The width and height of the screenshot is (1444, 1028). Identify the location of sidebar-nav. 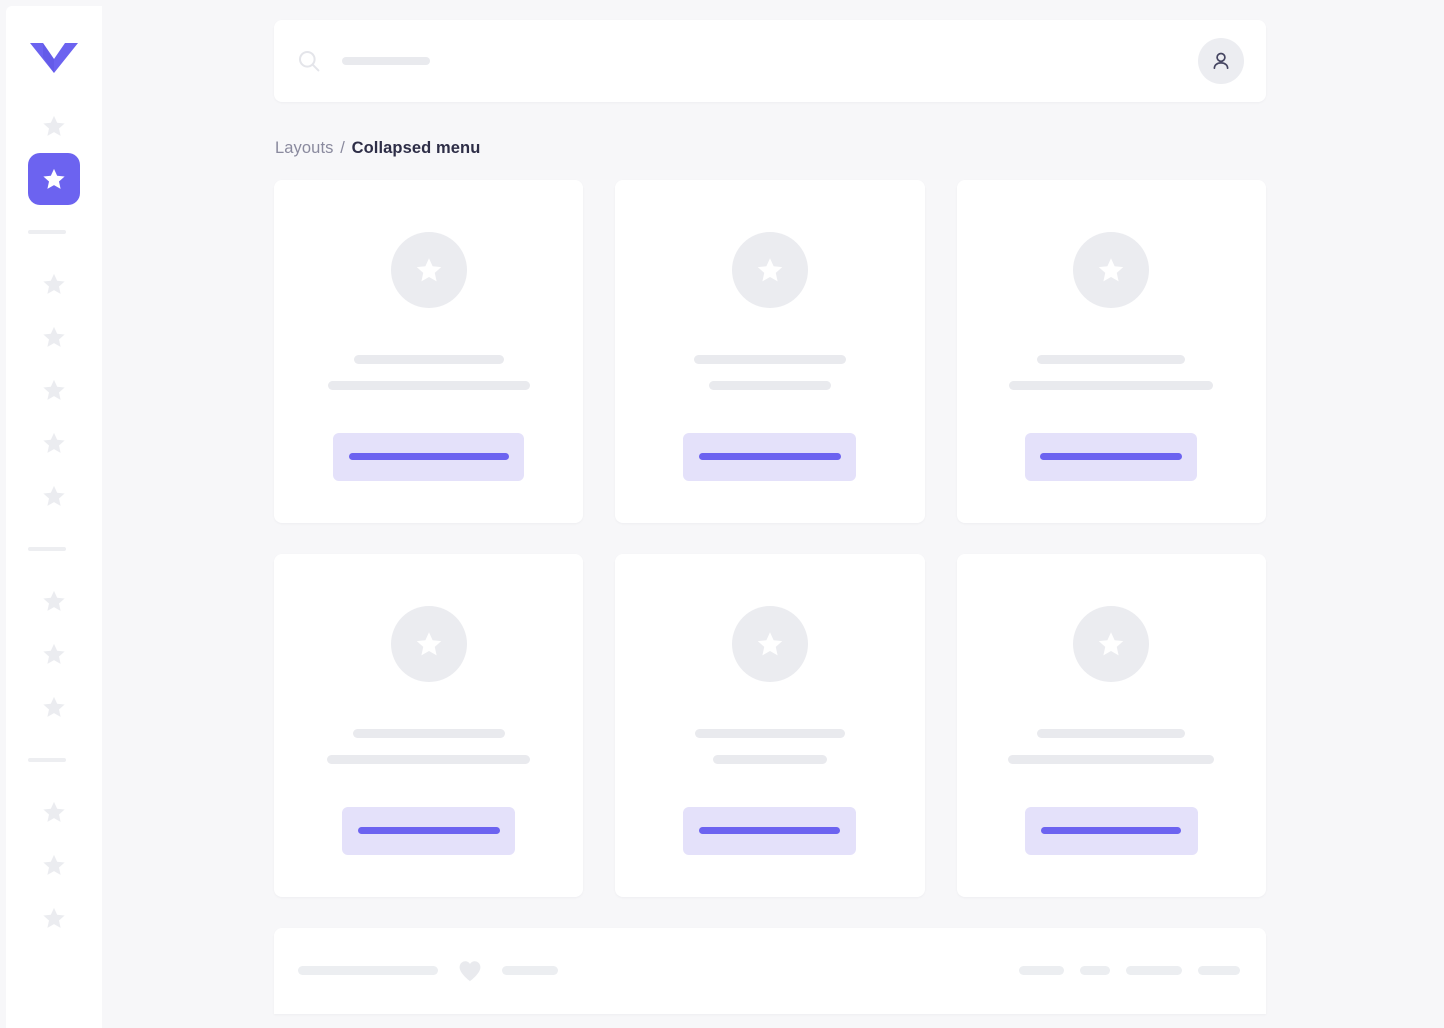
(54, 522).